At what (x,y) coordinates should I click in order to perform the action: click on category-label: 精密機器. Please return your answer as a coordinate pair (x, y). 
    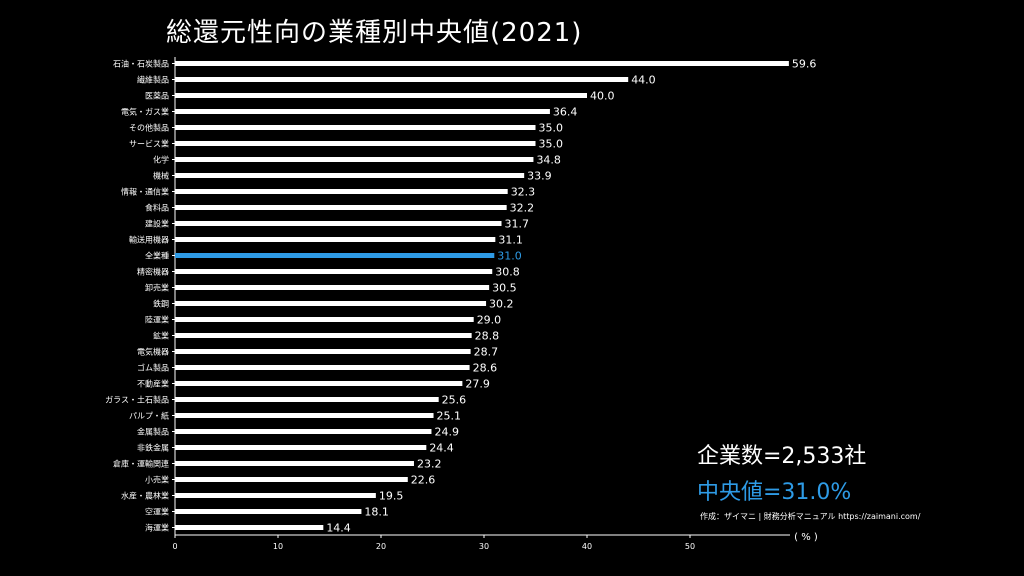
    Looking at the image, I should click on (153, 272).